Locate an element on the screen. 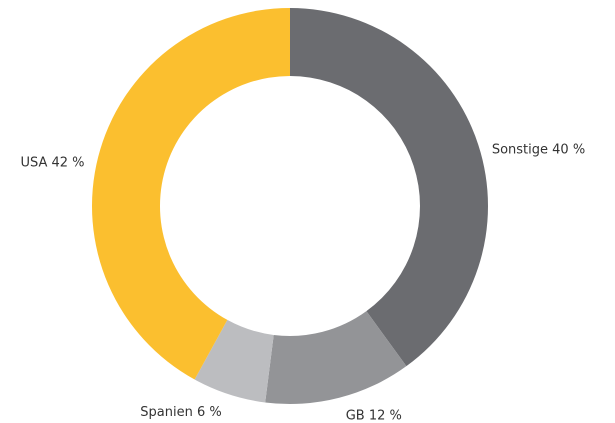 Image resolution: width=615 pixels, height=423 pixels. slice-label: USA 42 % is located at coordinates (52, 162).